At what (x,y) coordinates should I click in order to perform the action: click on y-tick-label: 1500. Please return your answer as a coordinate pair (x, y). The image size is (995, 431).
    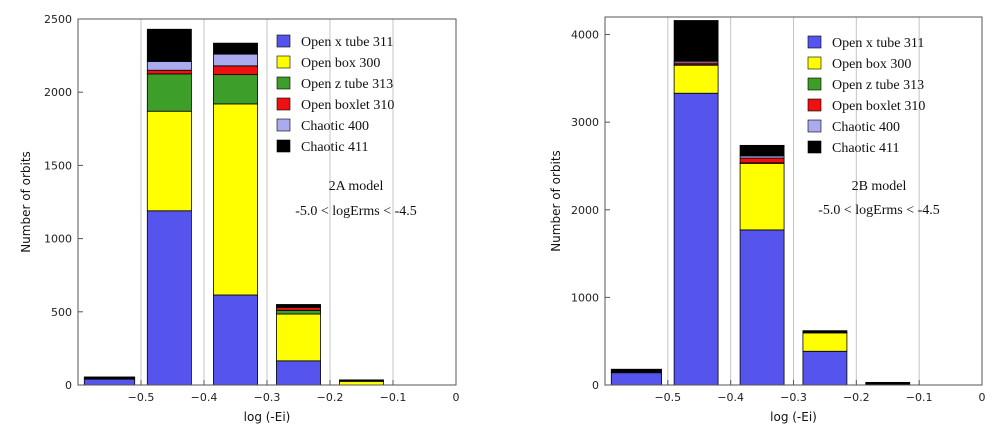
    Looking at the image, I should click on (58, 165).